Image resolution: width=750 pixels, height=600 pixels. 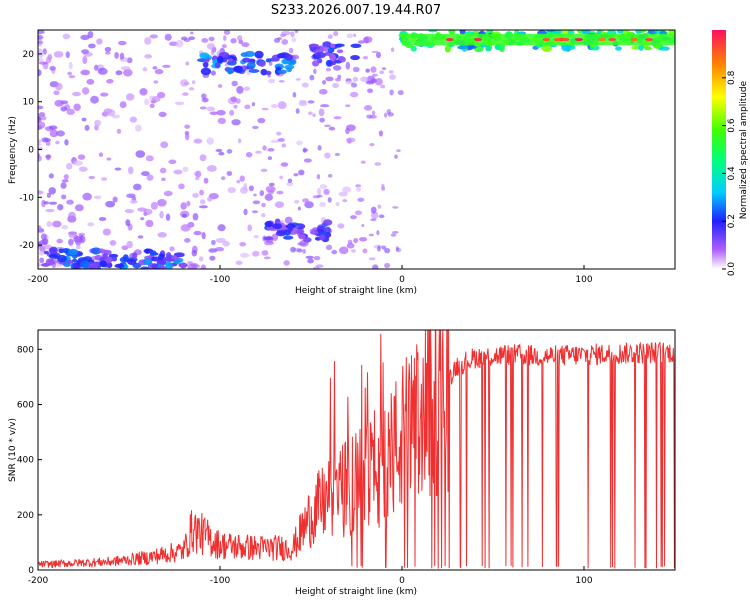 I want to click on snr-y-axis-label: SNR (10 * v/v), so click(x=13, y=450).